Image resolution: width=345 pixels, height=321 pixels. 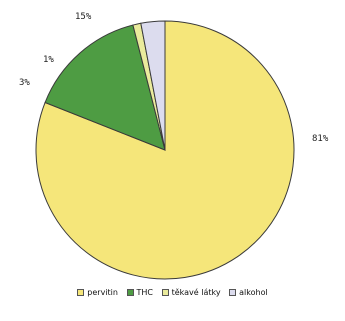 I want to click on slice-label-alkohol: 3%, so click(x=24, y=83).